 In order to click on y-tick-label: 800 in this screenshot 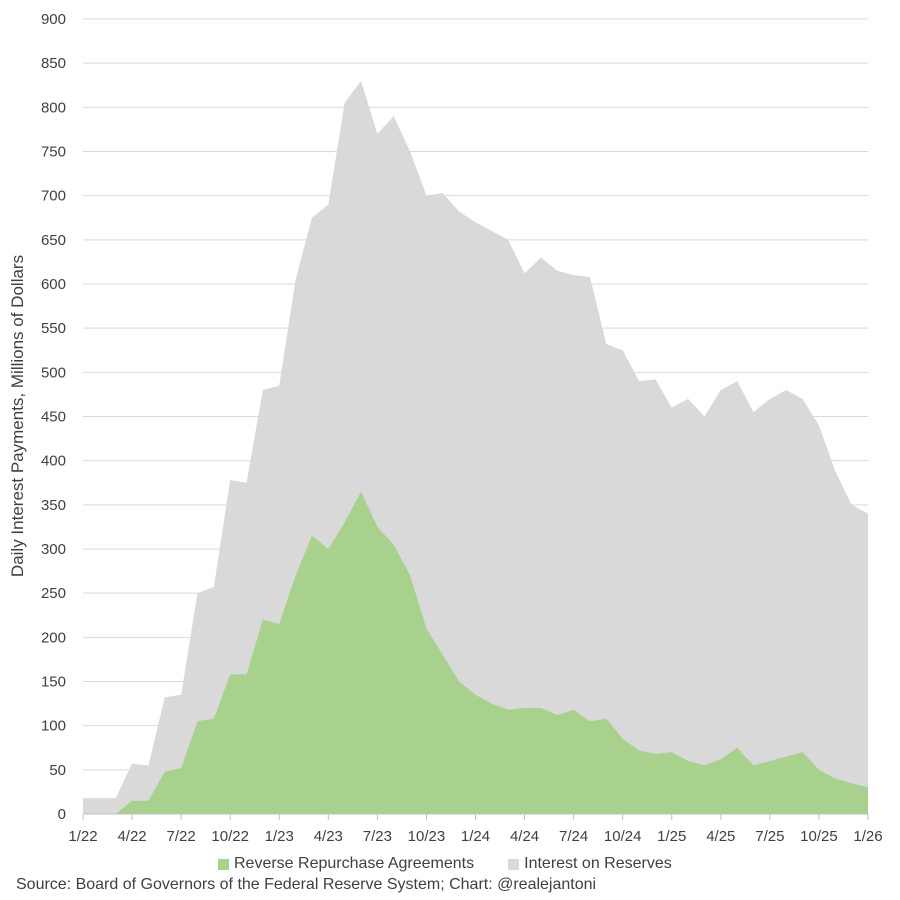, I will do `click(53, 107)`.